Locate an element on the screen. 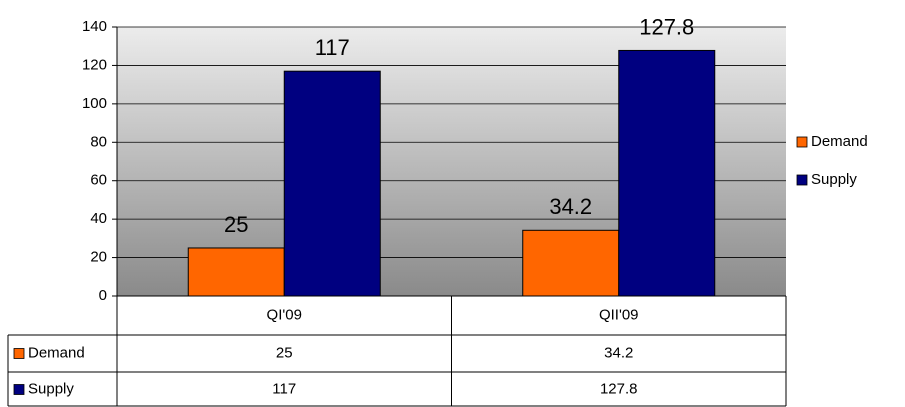  data-label: 25 is located at coordinates (236, 224).